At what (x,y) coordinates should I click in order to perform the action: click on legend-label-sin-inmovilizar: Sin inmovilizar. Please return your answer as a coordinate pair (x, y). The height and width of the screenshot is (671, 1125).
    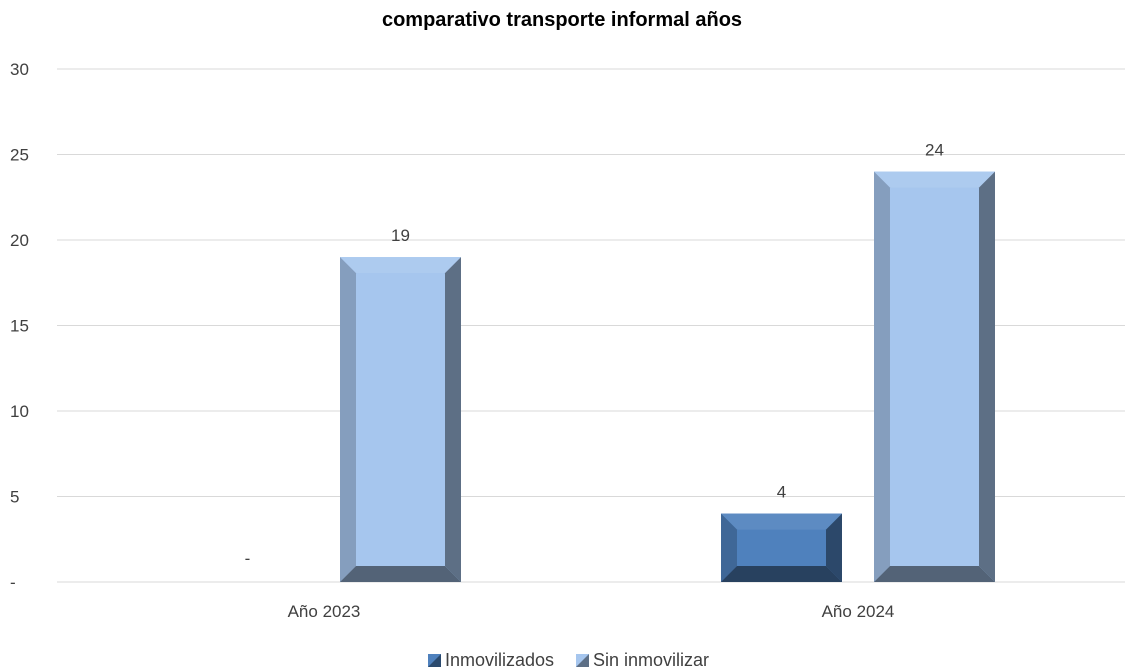
    Looking at the image, I should click on (651, 660).